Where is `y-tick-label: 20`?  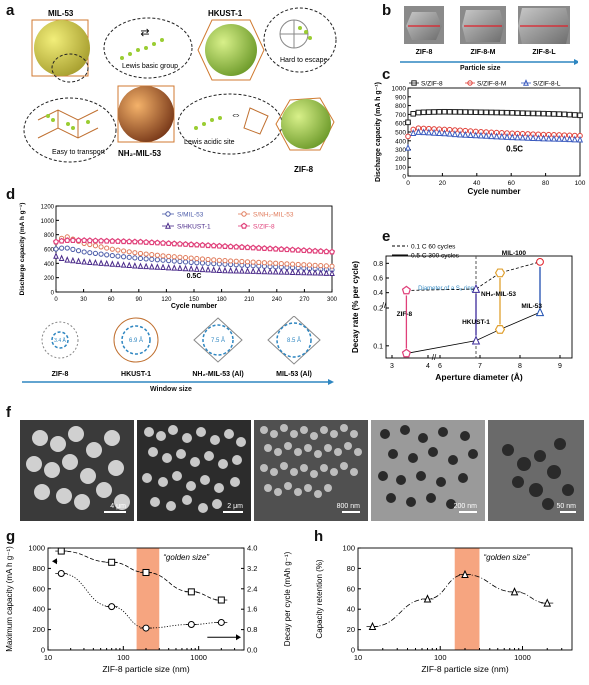 y-tick-label: 20 is located at coordinates (351, 629).